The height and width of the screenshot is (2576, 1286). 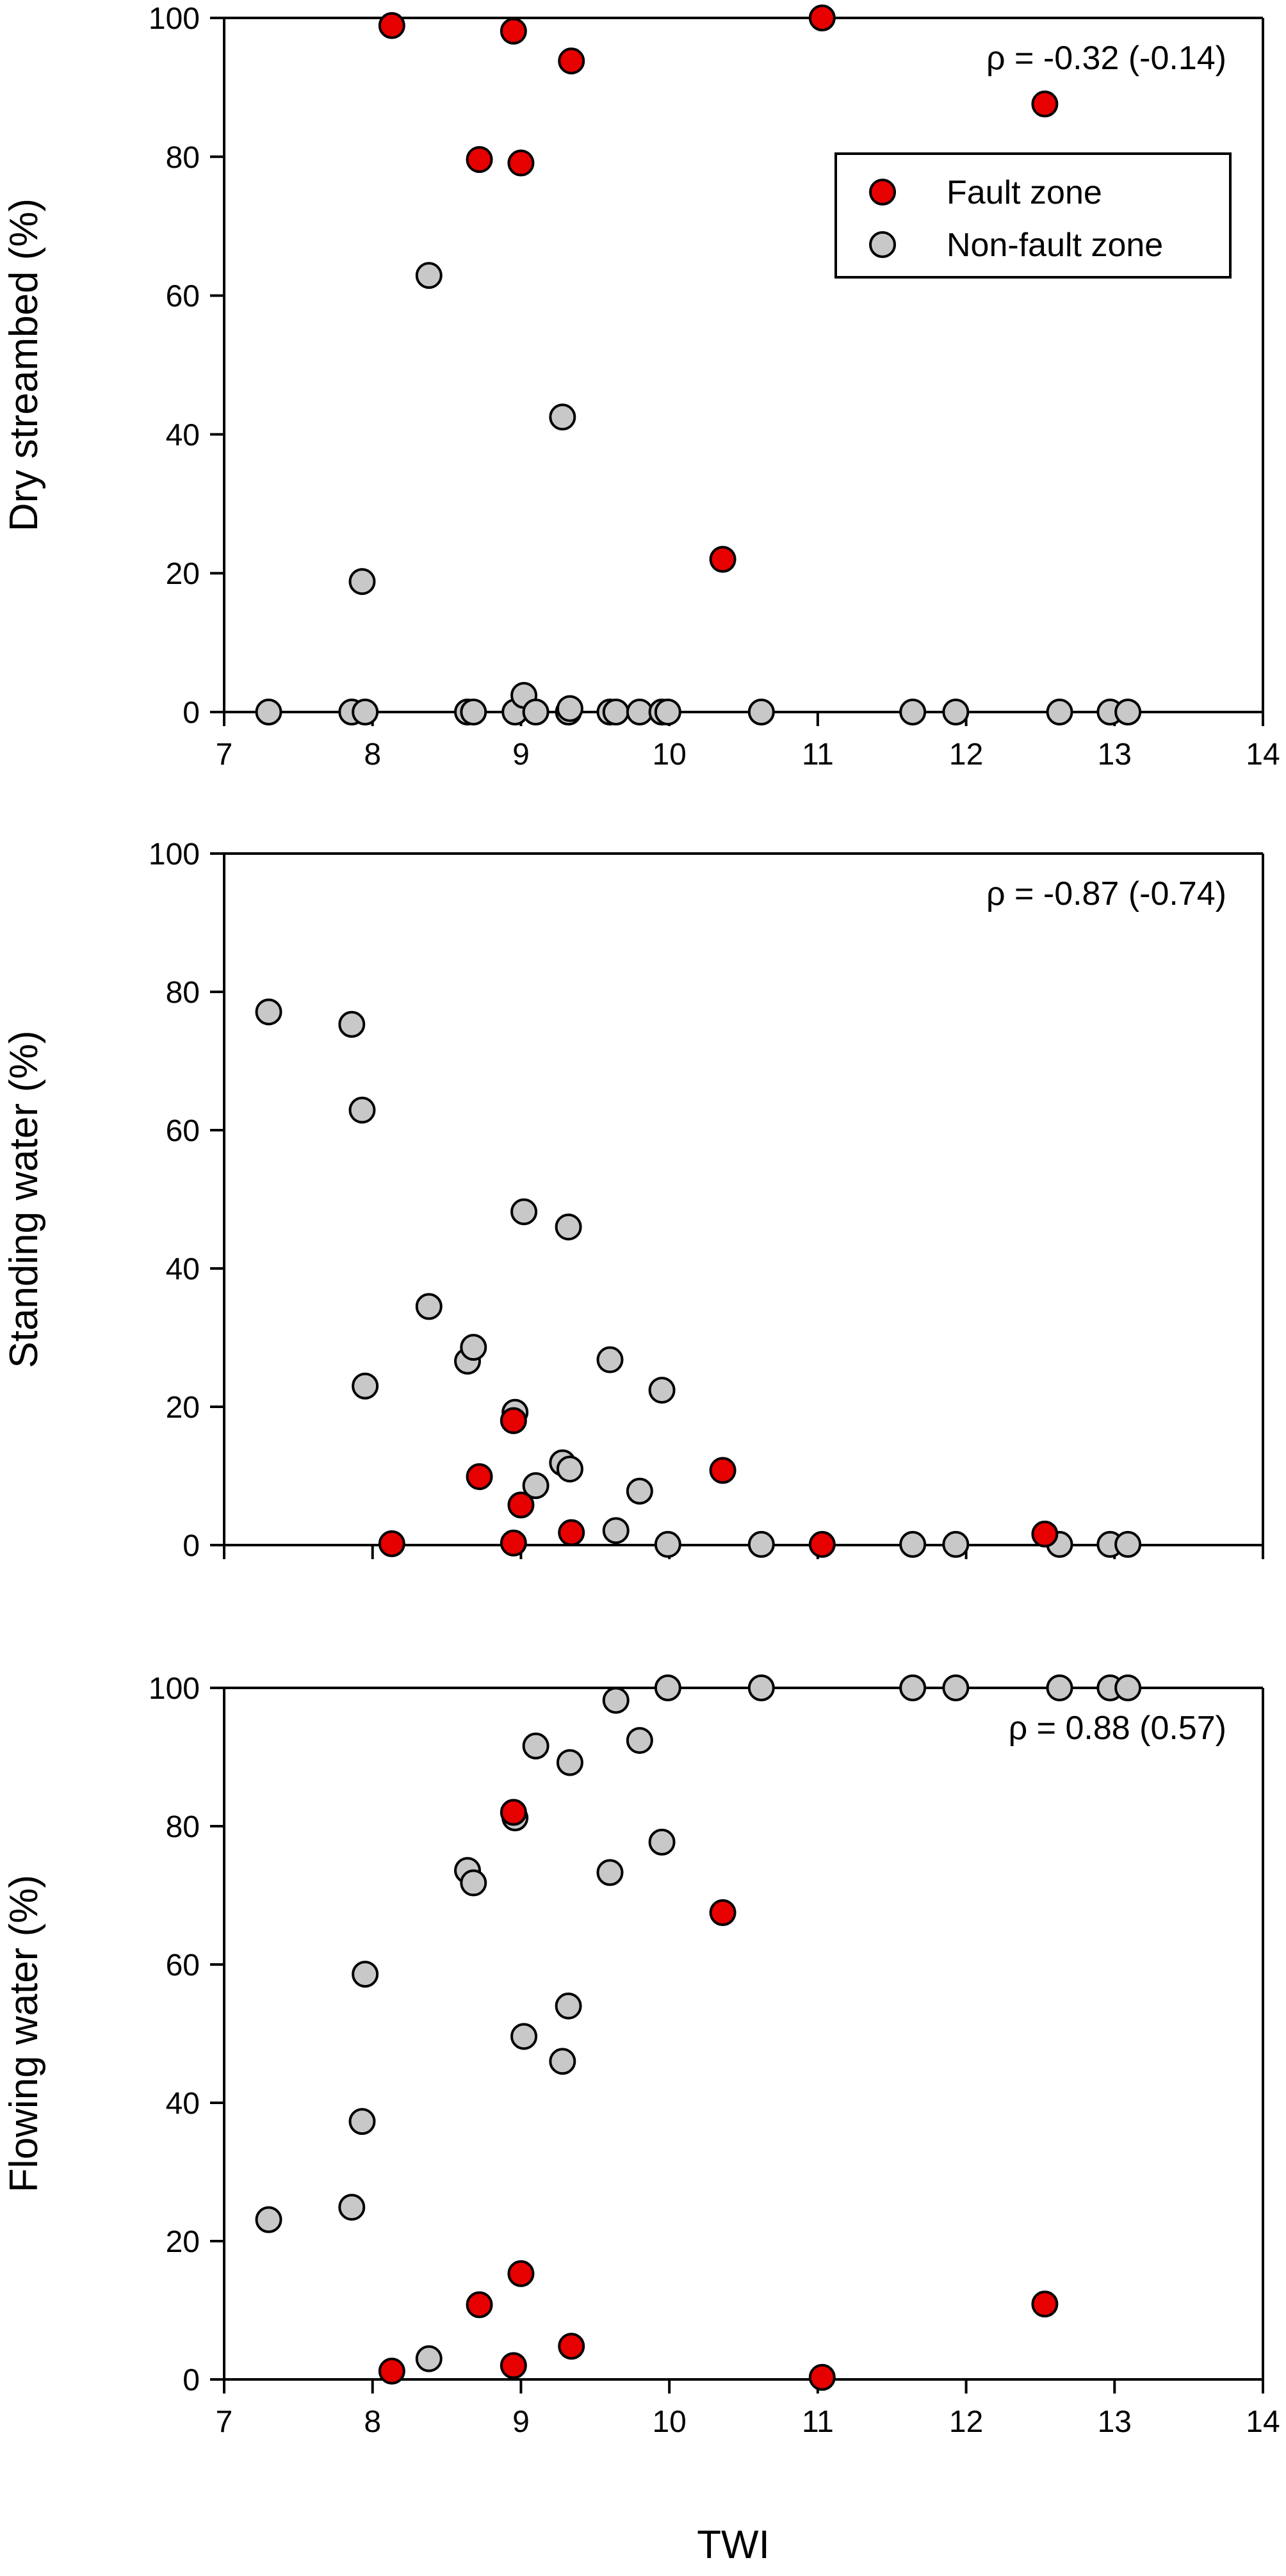 I want to click on legend-label: Non-fault zone, so click(x=1055, y=245).